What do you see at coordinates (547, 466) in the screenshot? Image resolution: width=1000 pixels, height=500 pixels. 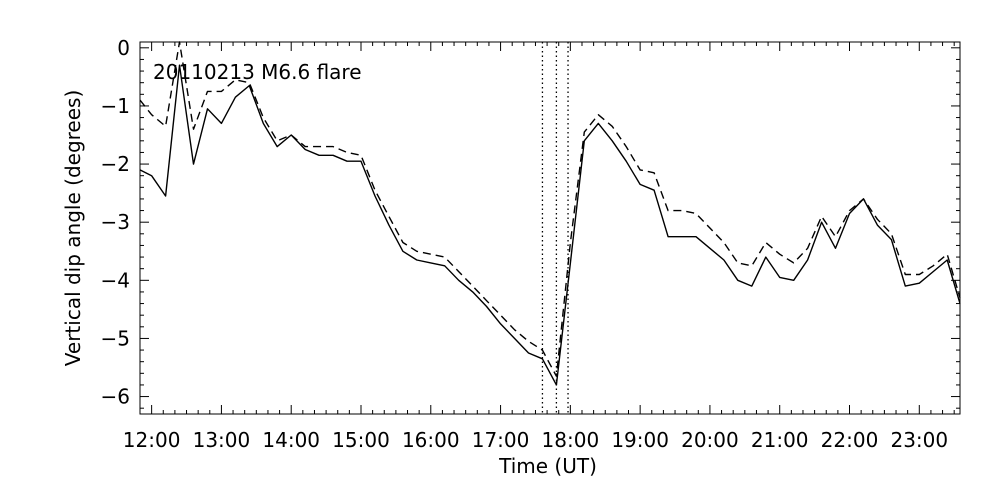 I see `x-axis-label: Time (UT)` at bounding box center [547, 466].